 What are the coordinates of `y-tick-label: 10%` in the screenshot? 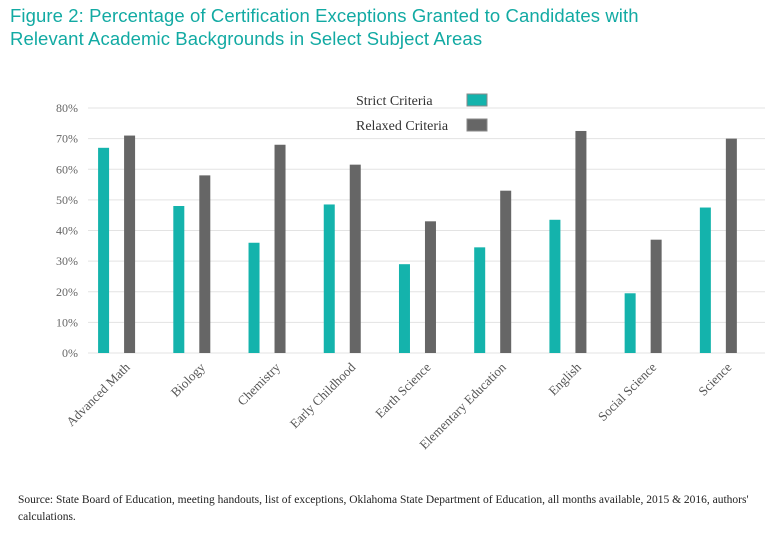 It's located at (67, 322).